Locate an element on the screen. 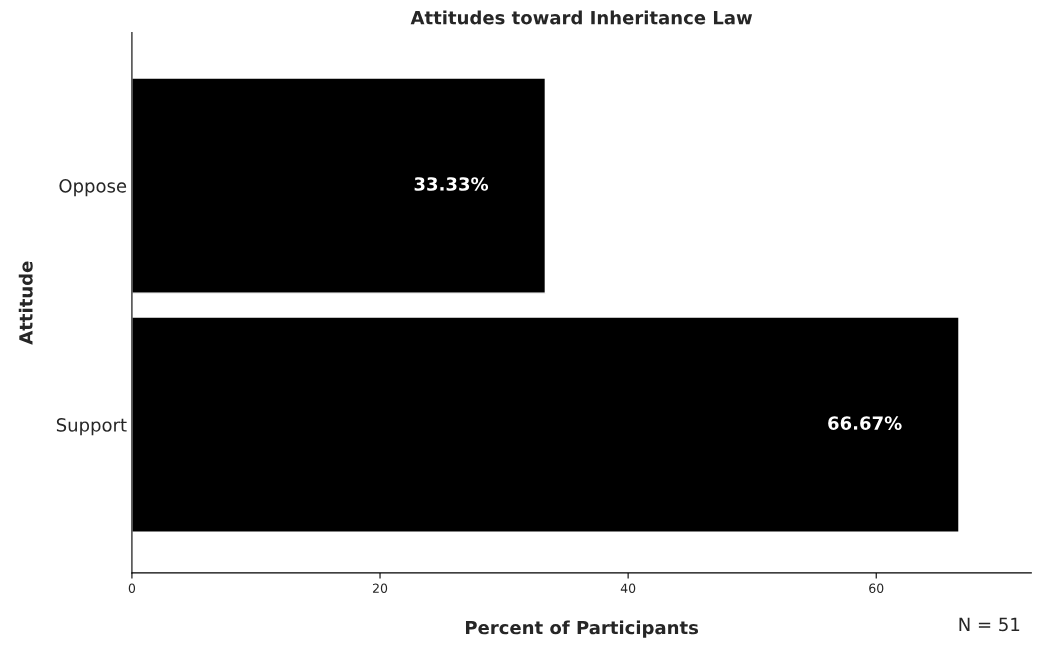 The width and height of the screenshot is (1047, 651). y-axis-title: Attitude is located at coordinates (25, 303).